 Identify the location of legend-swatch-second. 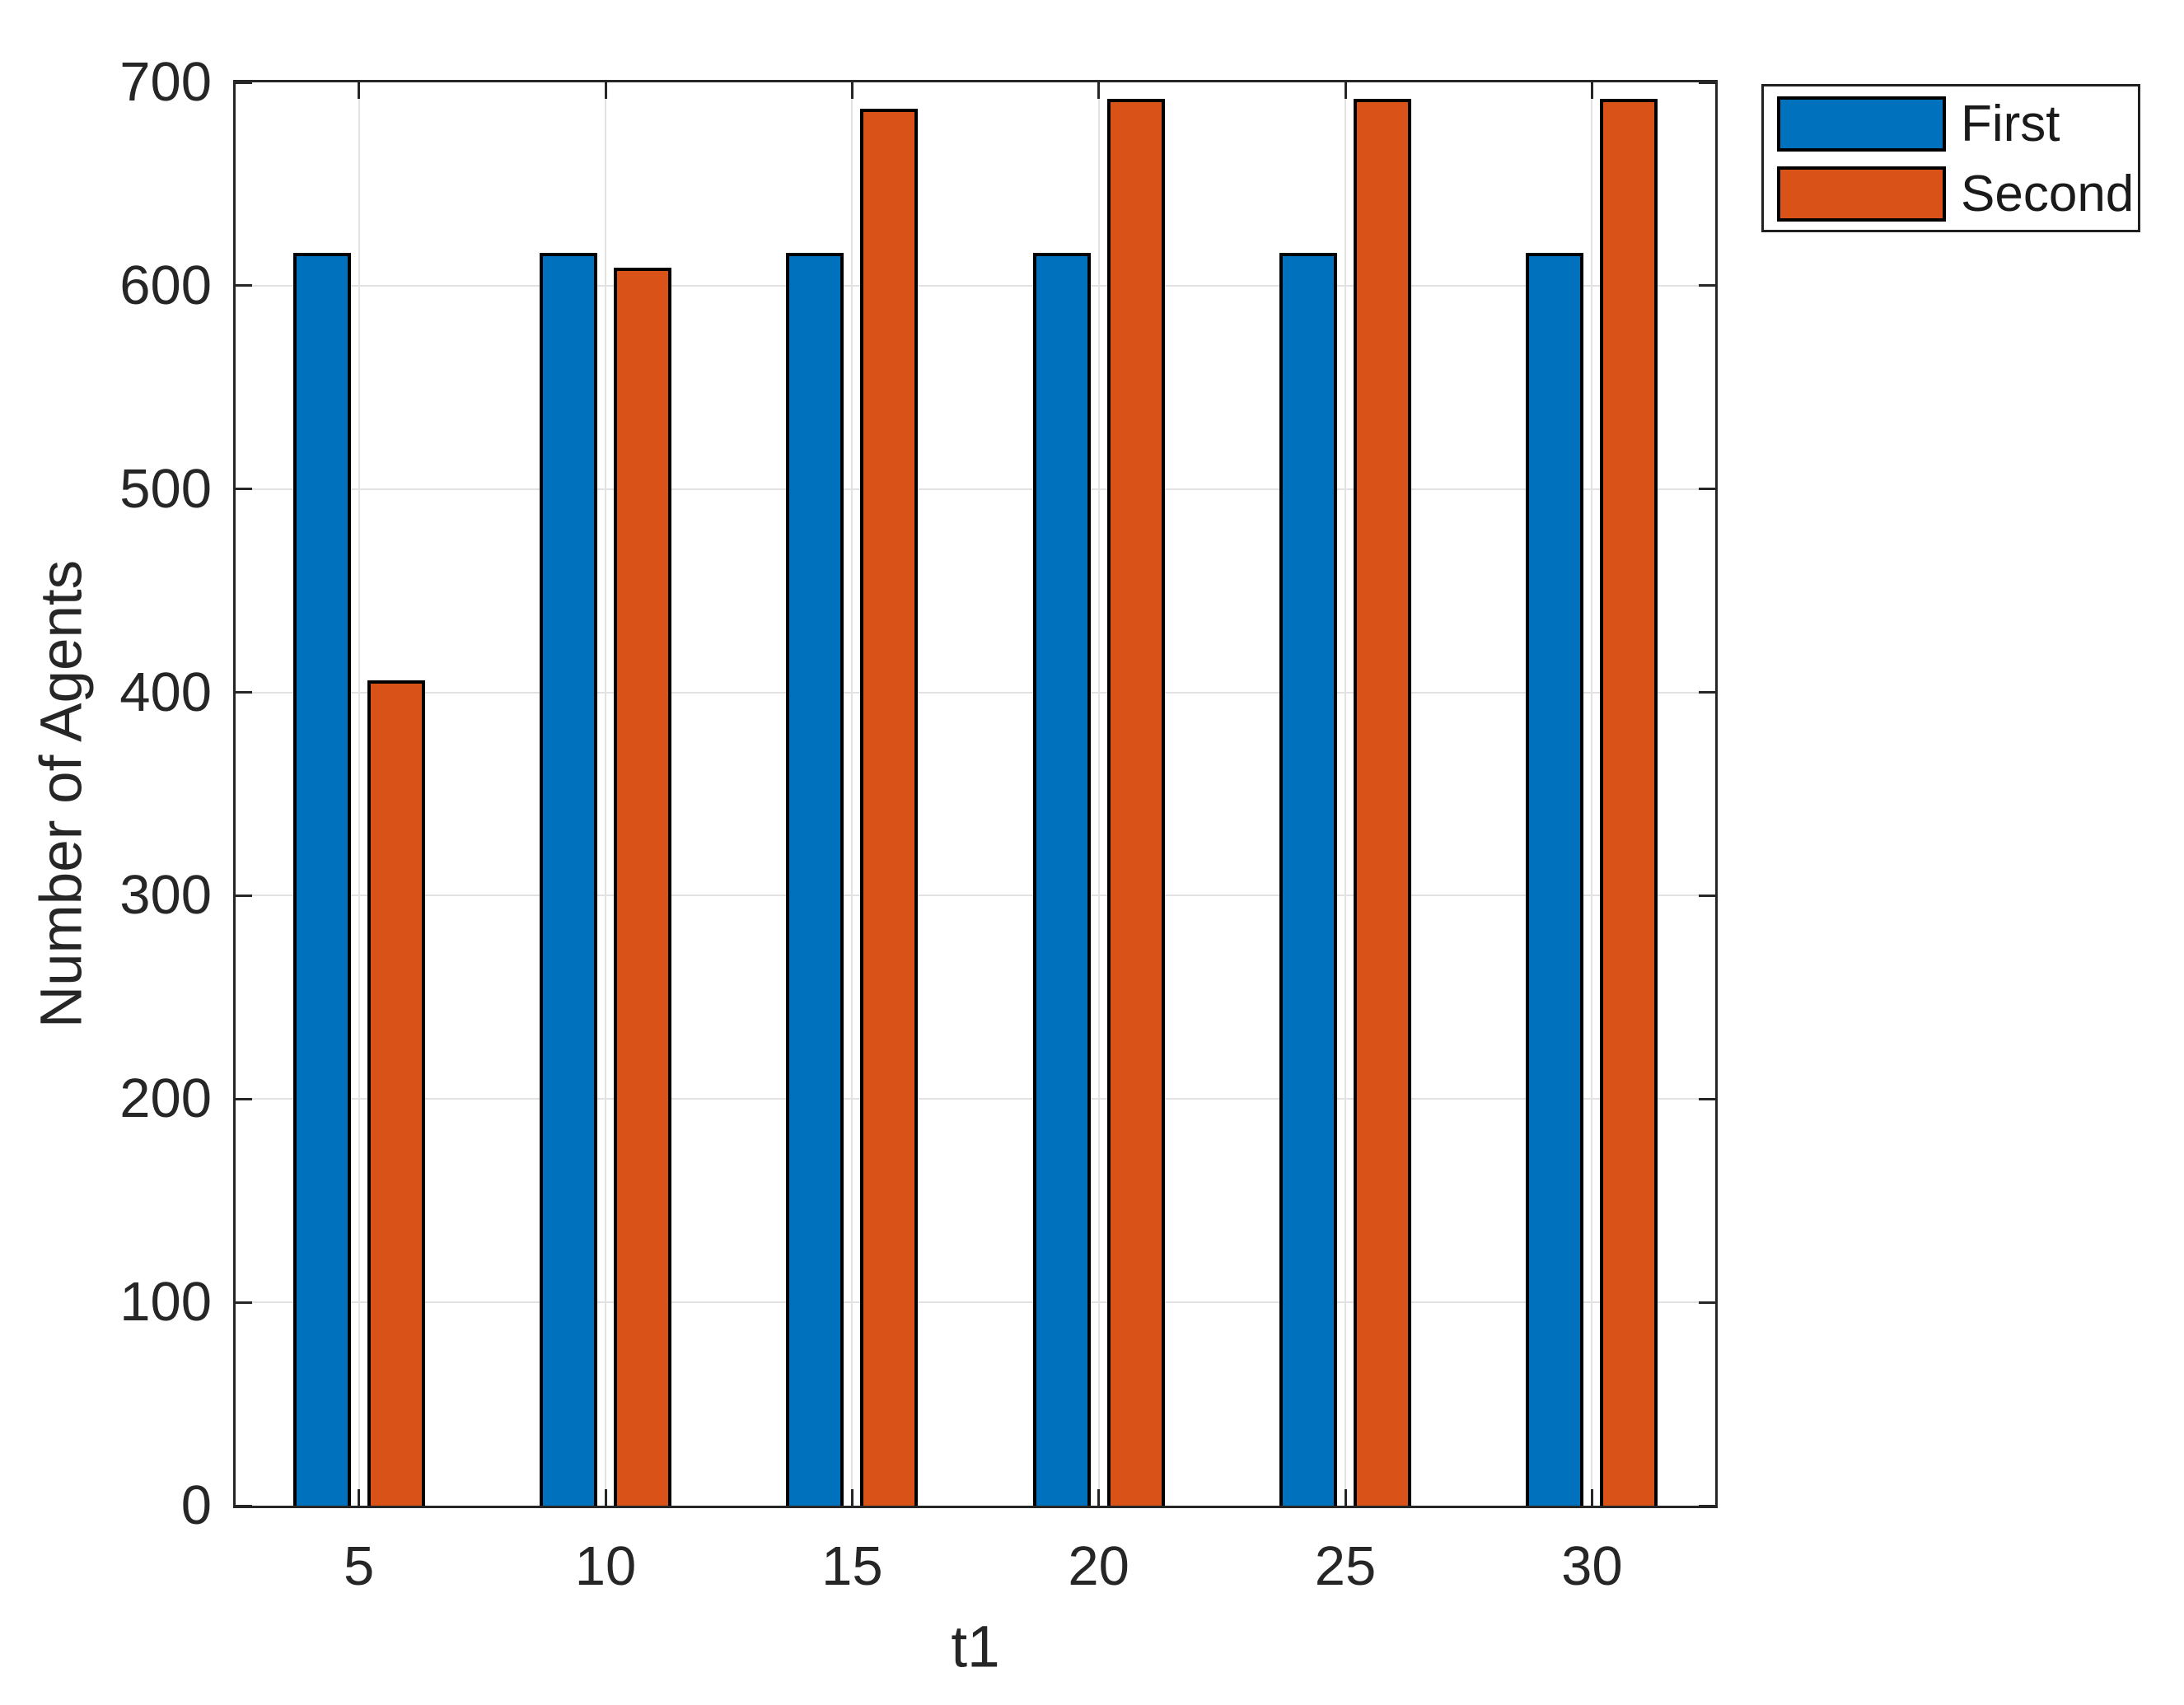
(1861, 194).